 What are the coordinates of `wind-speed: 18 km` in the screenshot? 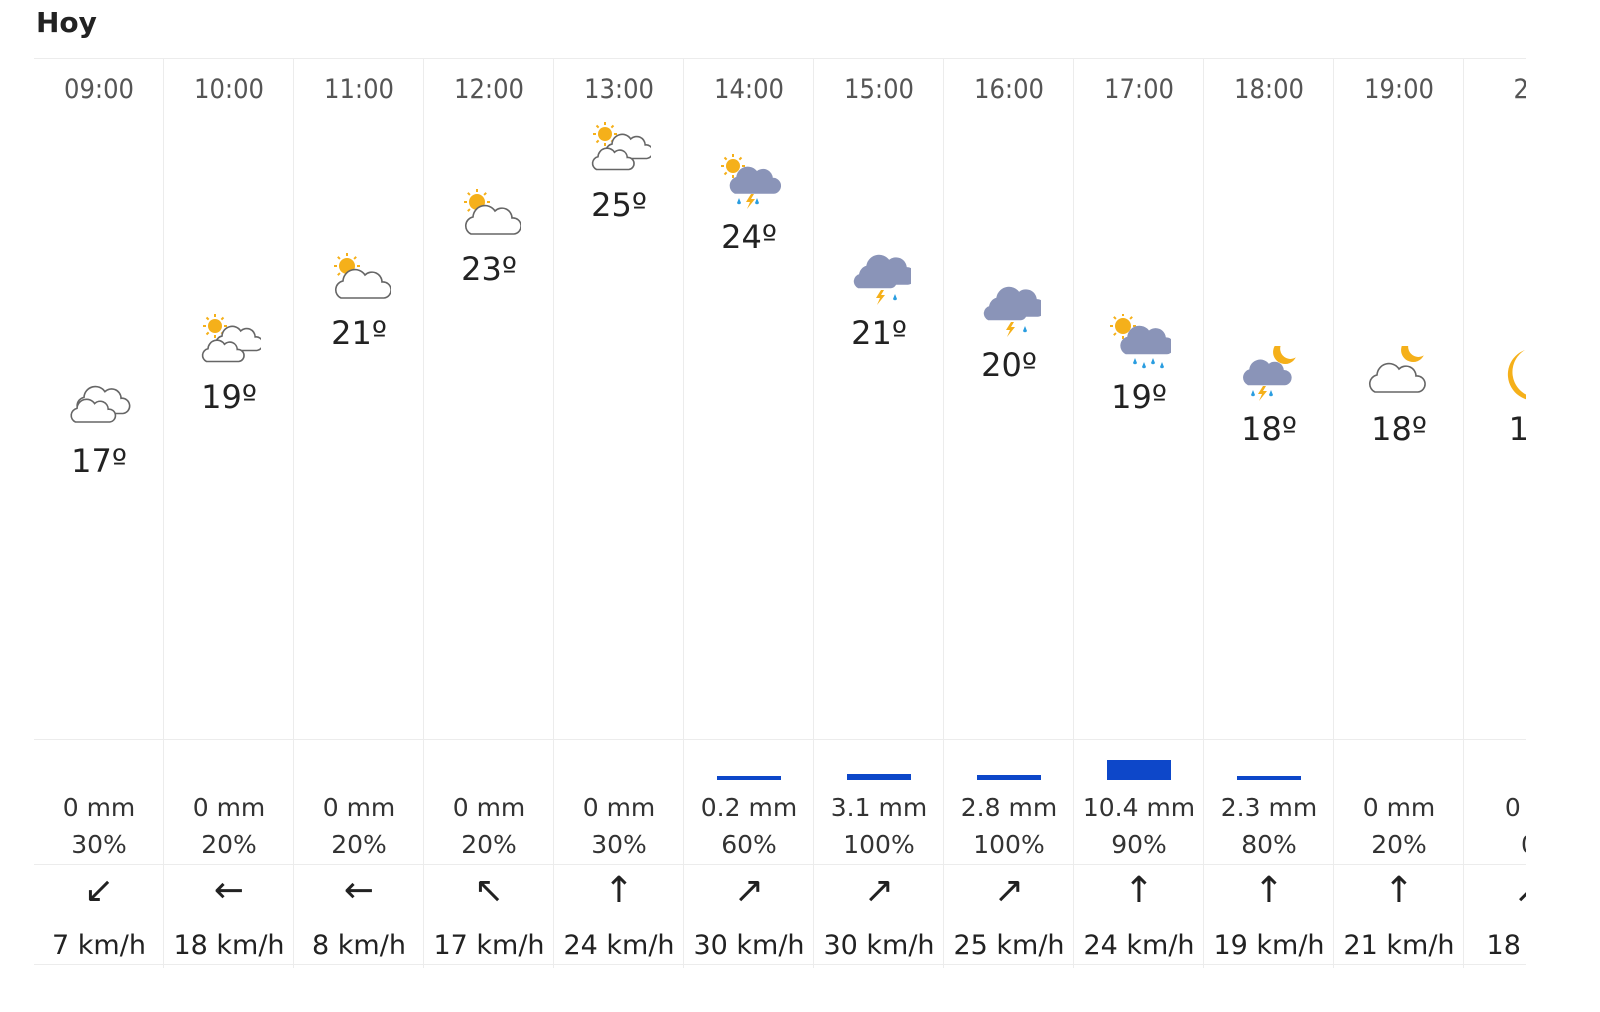 It's located at (1506, 945).